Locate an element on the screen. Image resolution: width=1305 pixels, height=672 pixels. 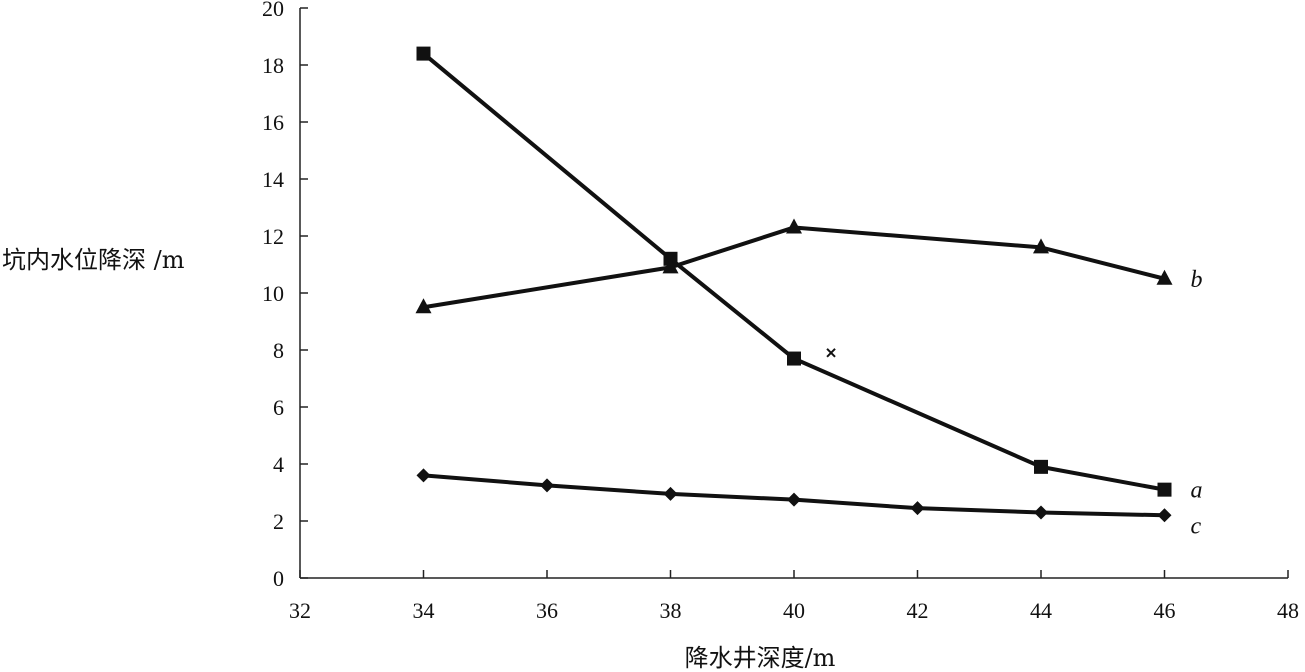
x-ticks: 32 34 36 38 40 42 44 46 48 is located at coordinates (794, 596).